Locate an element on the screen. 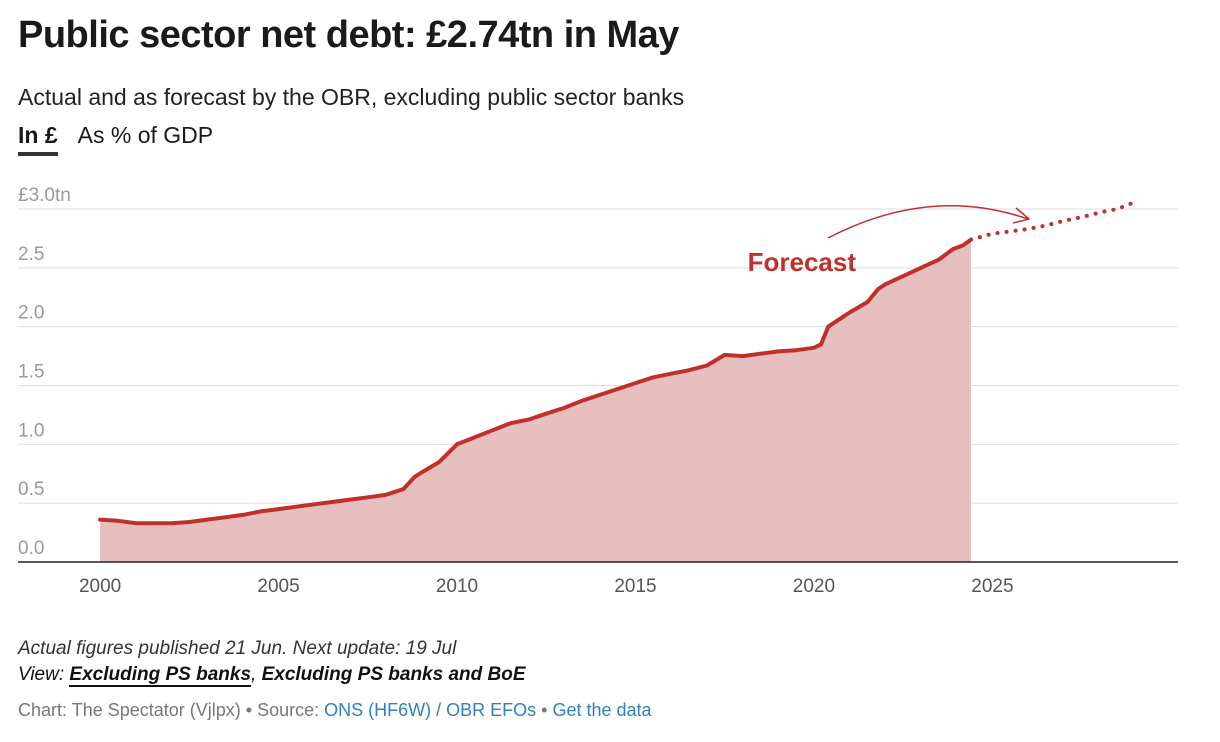 The width and height of the screenshot is (1220, 742). y-tick-label: 0.0 is located at coordinates (31, 548).